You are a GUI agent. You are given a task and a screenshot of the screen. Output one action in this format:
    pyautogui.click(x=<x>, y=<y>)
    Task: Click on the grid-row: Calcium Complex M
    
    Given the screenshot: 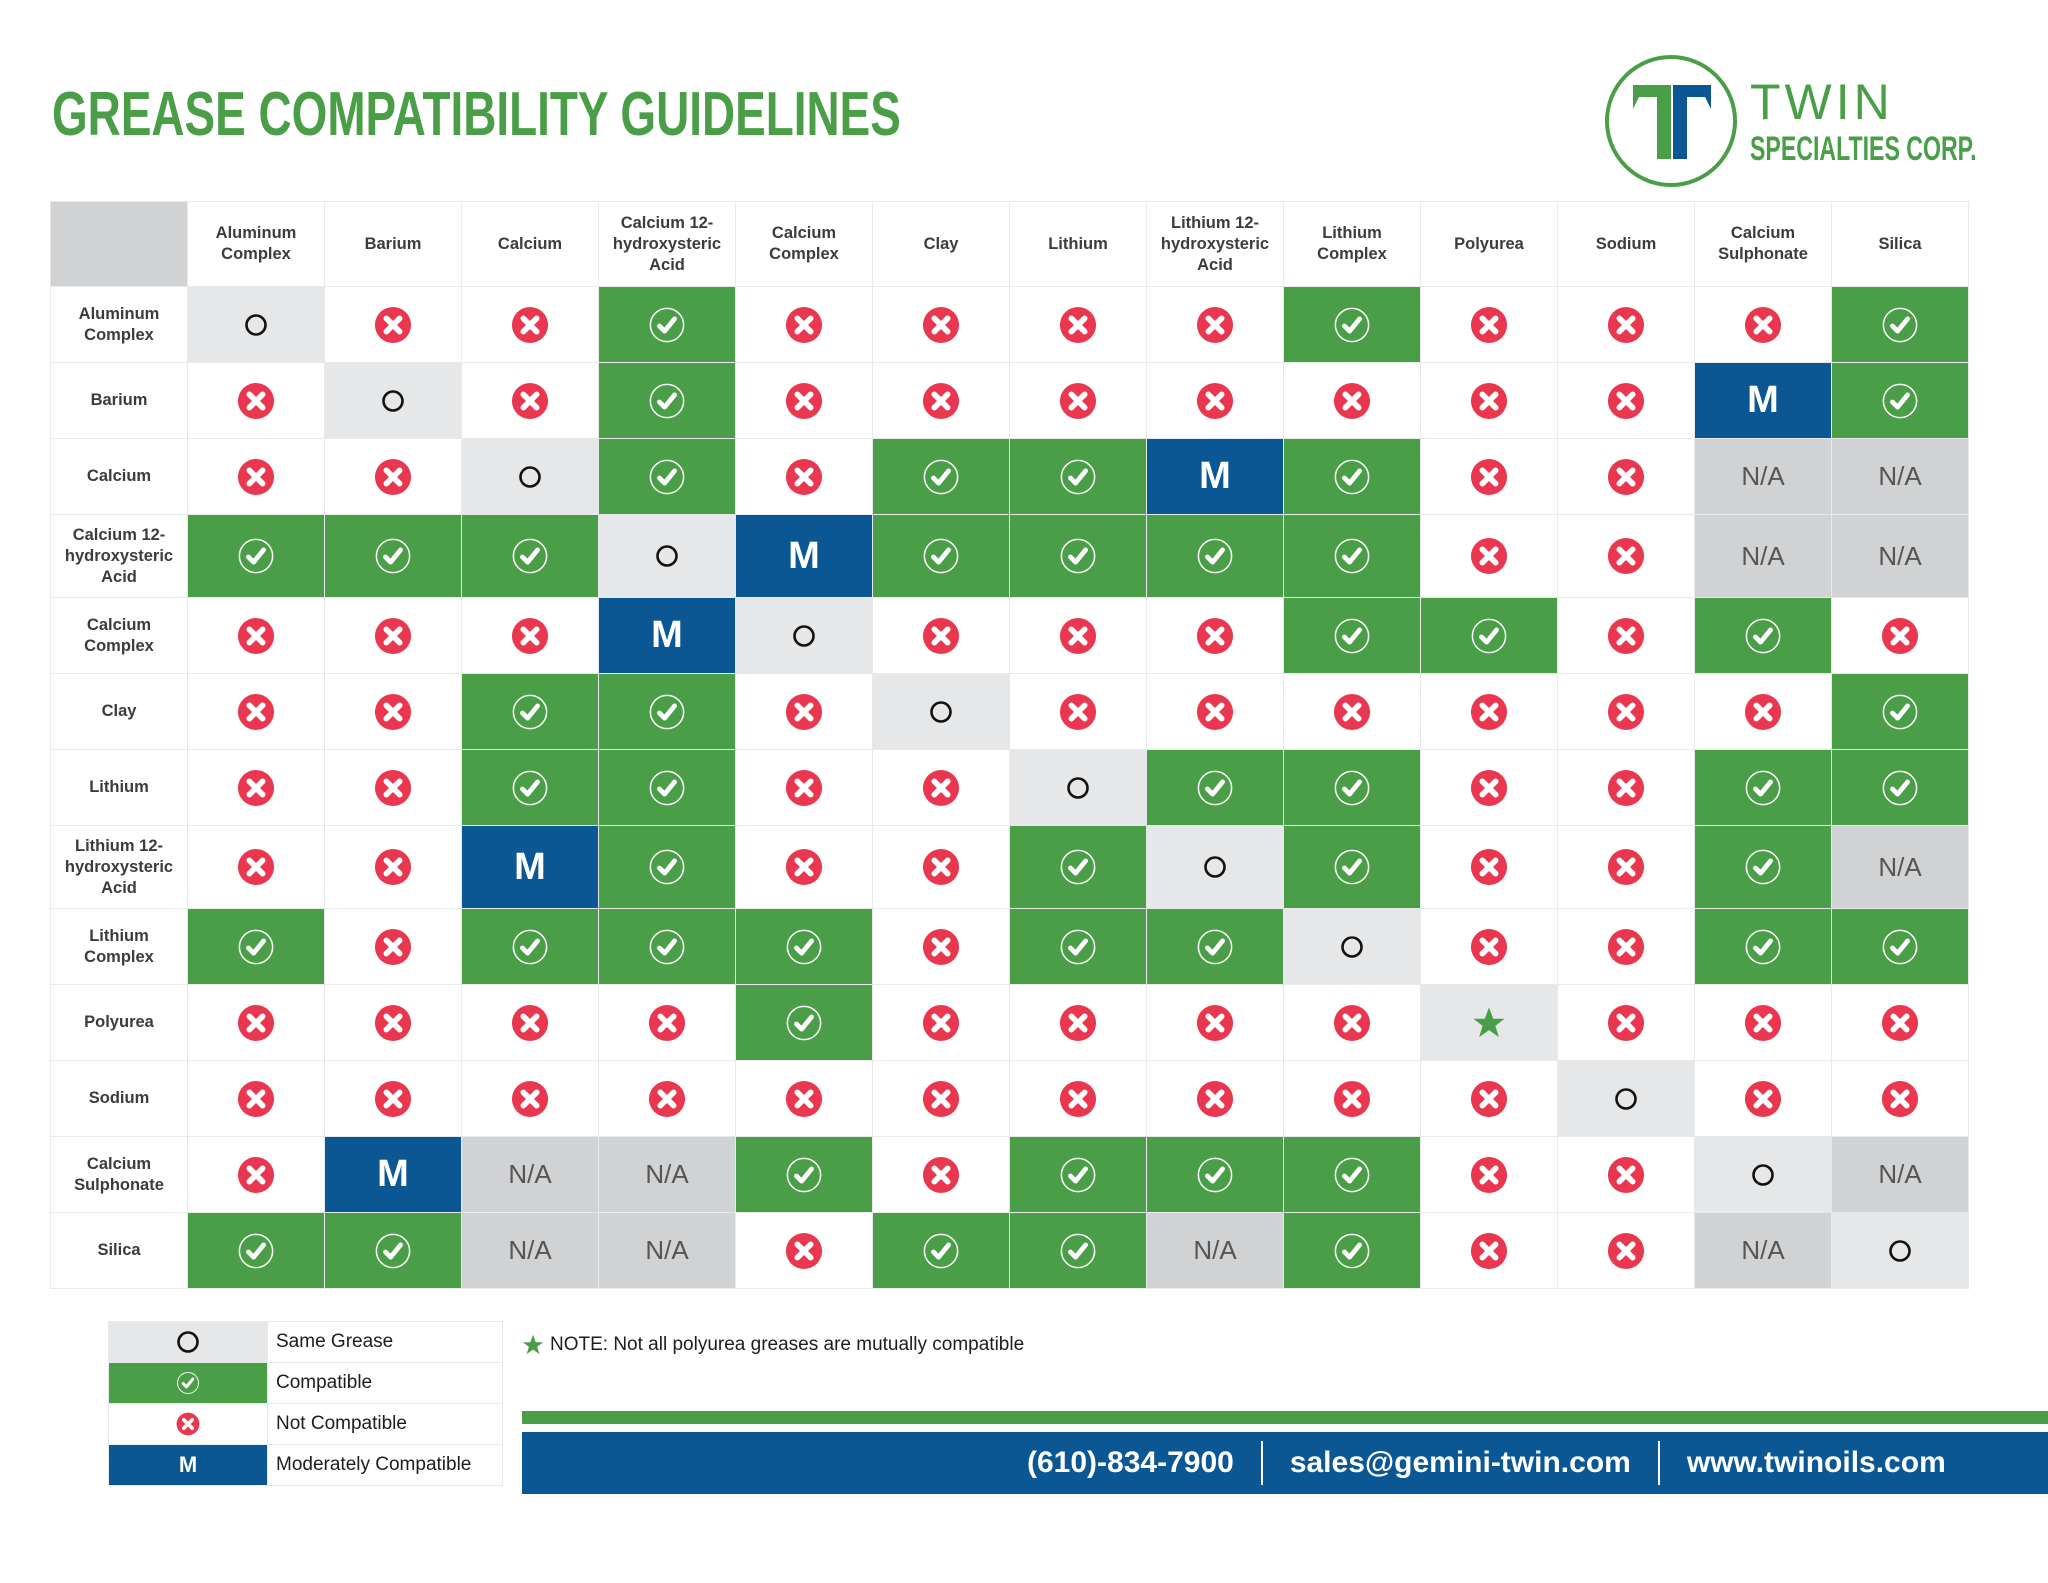 What is the action you would take?
    pyautogui.click(x=1009, y=635)
    